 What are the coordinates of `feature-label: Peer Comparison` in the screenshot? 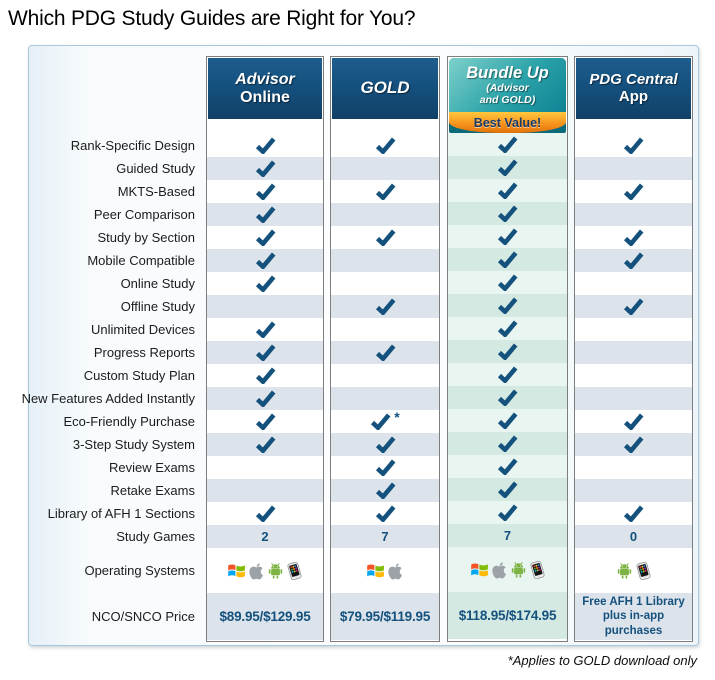 It's located at (144, 214).